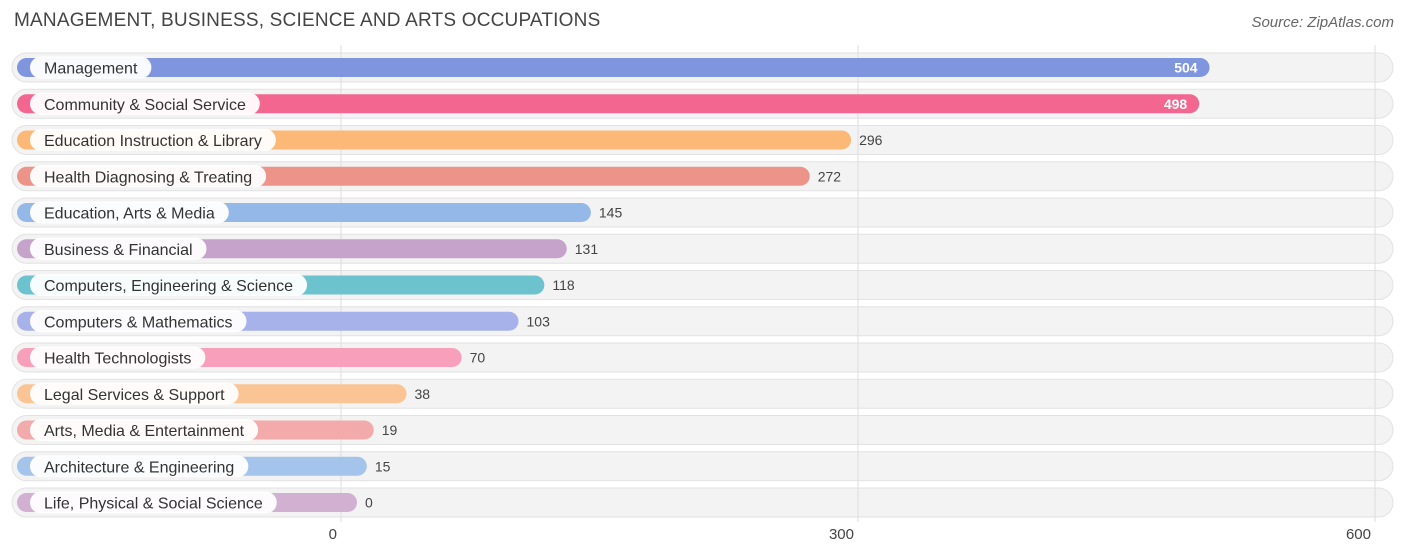  Describe the element at coordinates (1176, 104) in the screenshot. I see `value-label: 498` at that location.